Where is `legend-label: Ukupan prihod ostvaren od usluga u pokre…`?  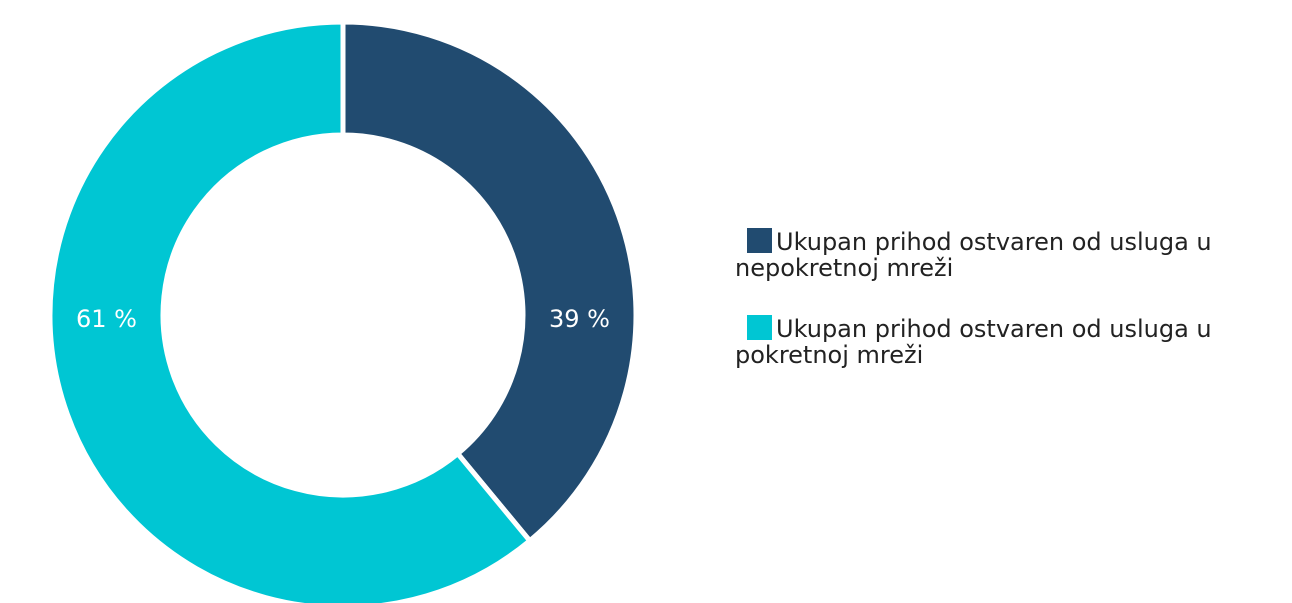
legend-label: Ukupan prihod ostvaren od usluga u pokre… is located at coordinates (973, 342).